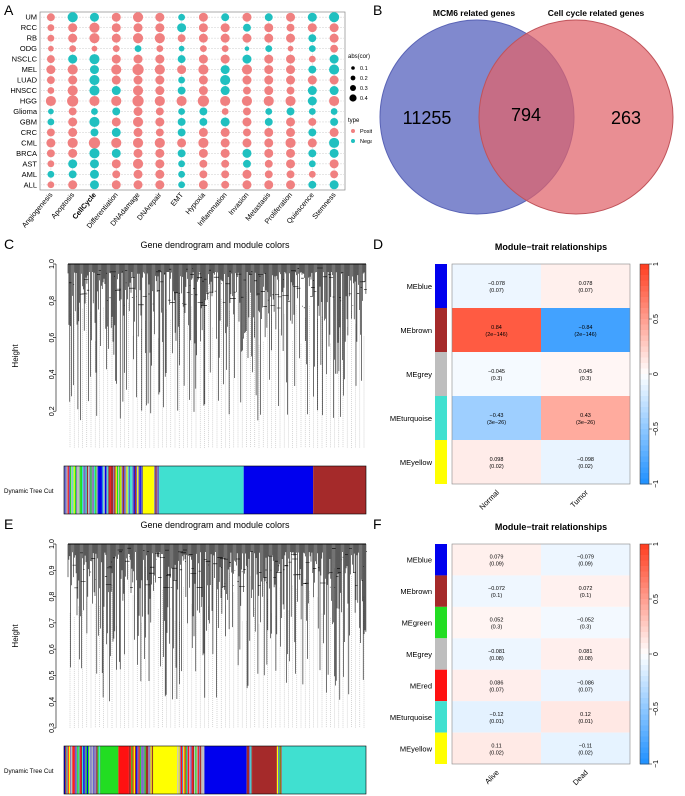 Image resolution: width=685 pixels, height=796 pixels. I want to click on y-tick-label: 0.9, so click(52, 570).